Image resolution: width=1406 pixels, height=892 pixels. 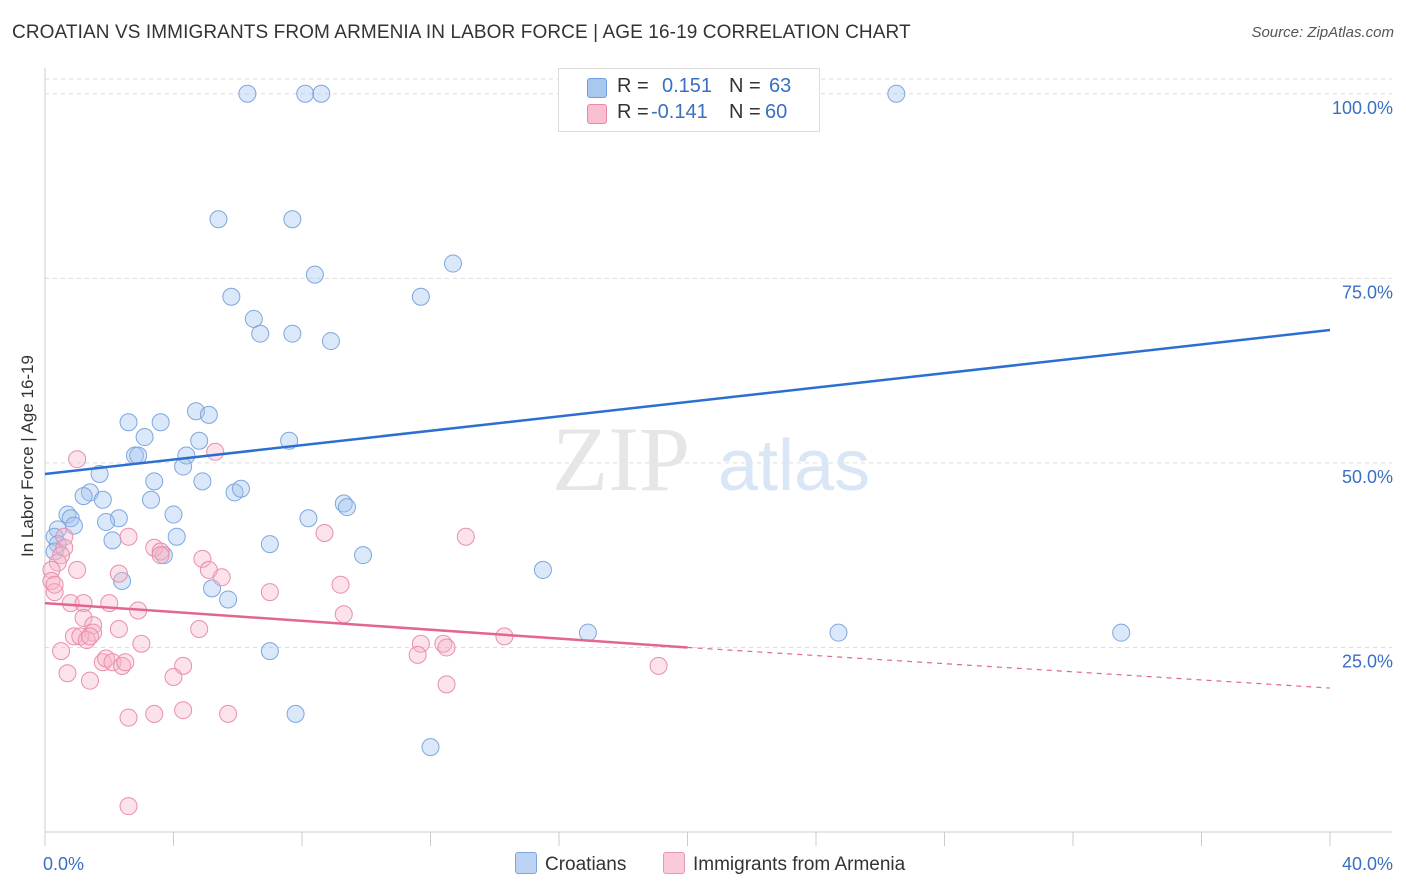 What do you see at coordinates (794, 466) in the screenshot?
I see `watermark-atlas: atlas` at bounding box center [794, 466].